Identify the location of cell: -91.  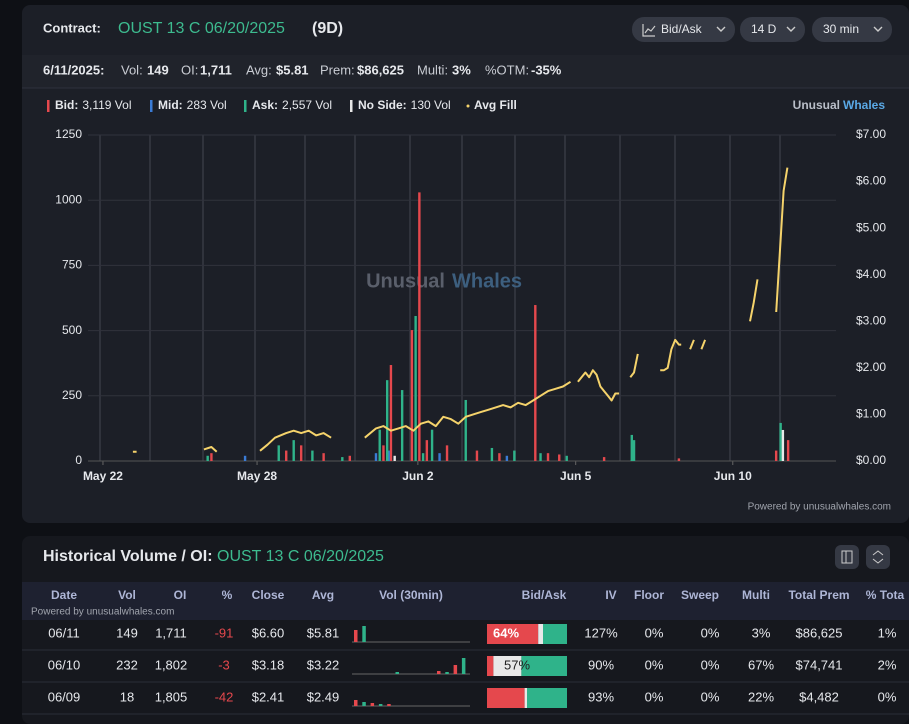
(224, 632).